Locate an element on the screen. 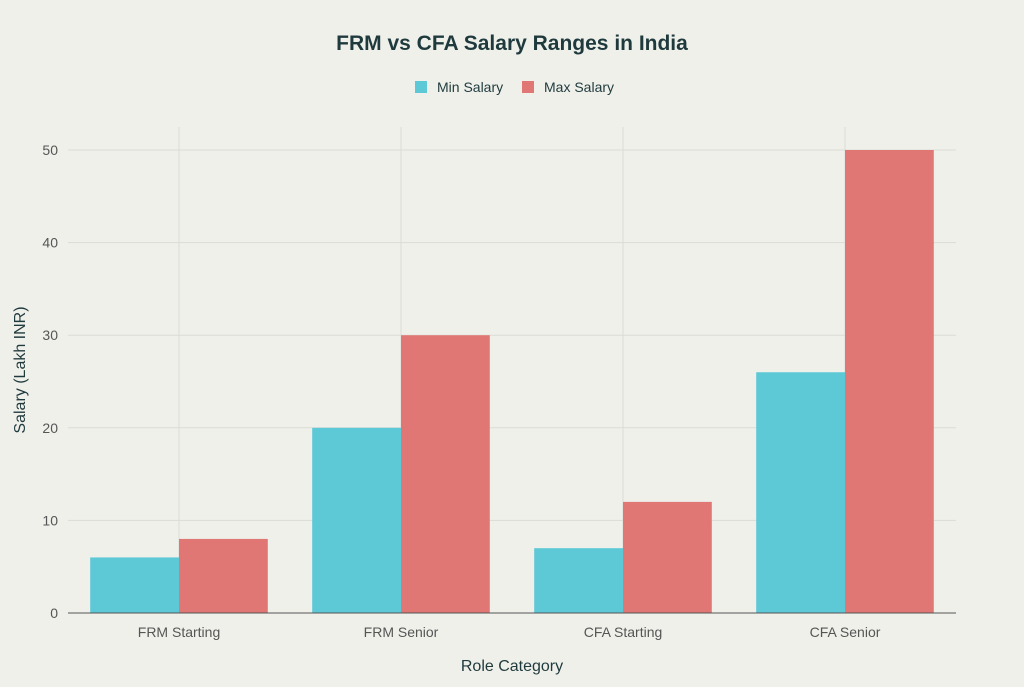 This screenshot has height=687, width=1024. x-axis-label: Role Category is located at coordinates (512, 666).